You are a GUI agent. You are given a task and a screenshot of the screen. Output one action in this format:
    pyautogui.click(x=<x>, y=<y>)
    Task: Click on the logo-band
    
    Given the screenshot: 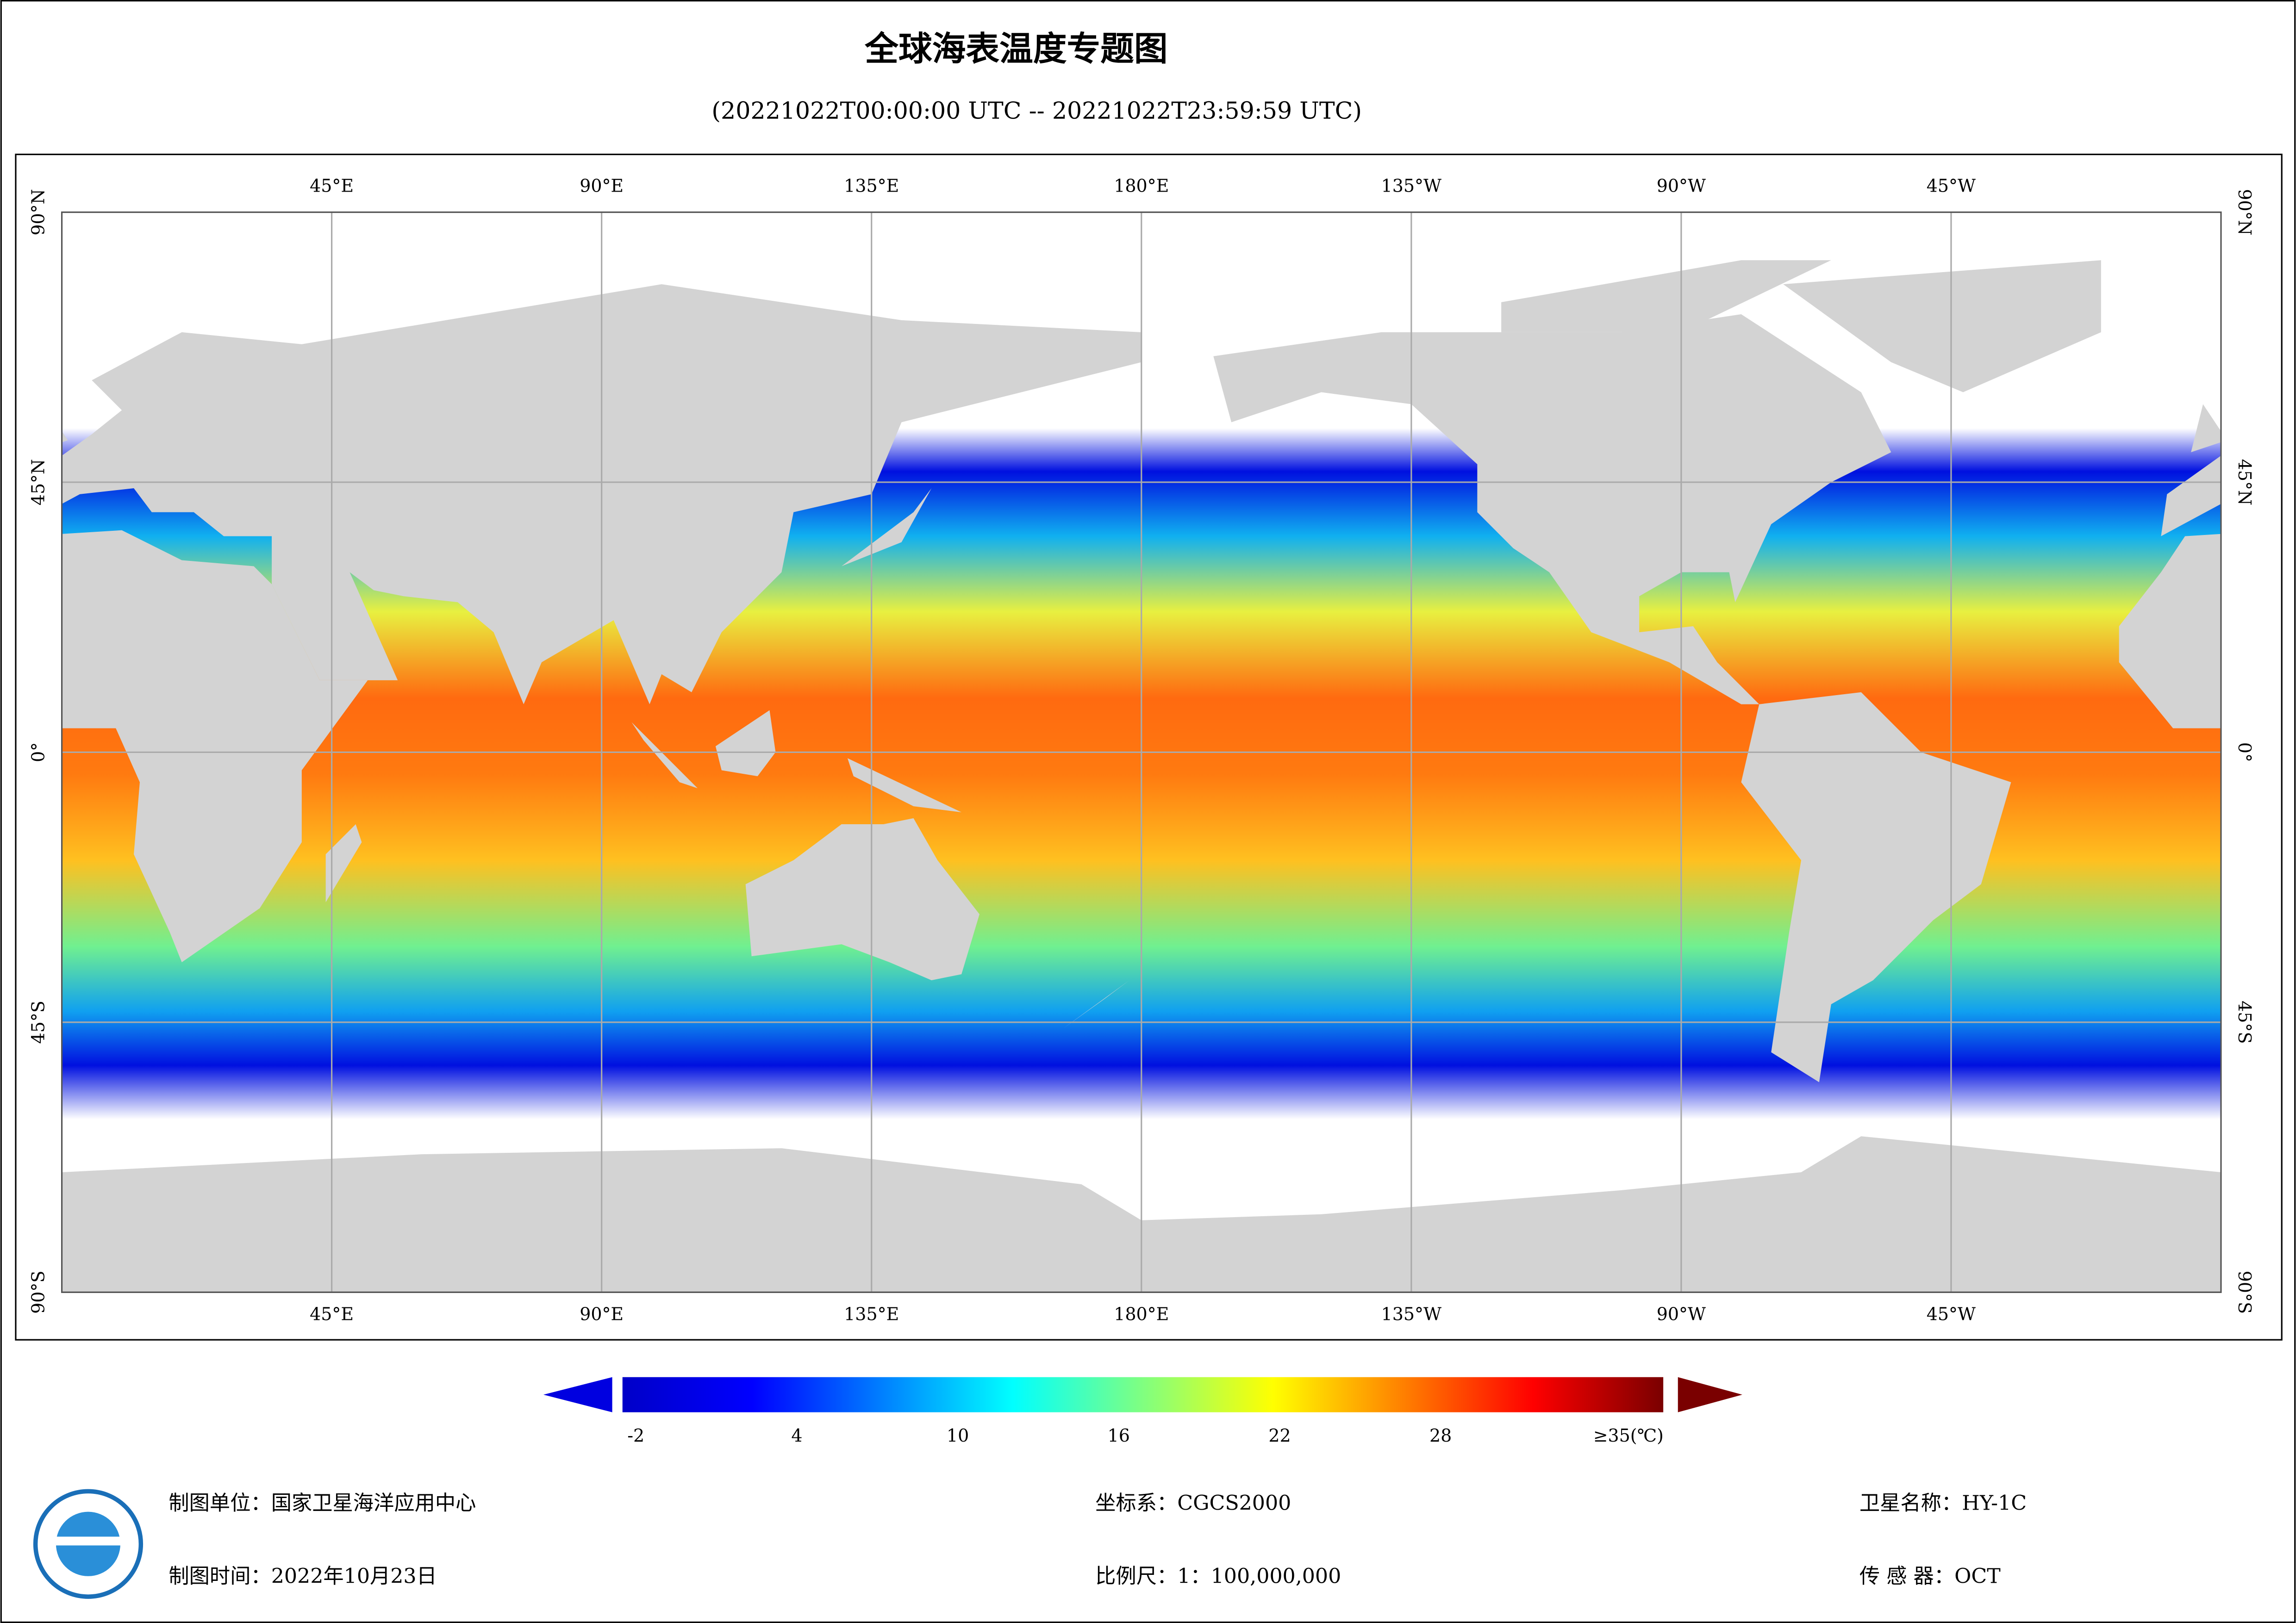 What is the action you would take?
    pyautogui.click(x=88, y=1541)
    